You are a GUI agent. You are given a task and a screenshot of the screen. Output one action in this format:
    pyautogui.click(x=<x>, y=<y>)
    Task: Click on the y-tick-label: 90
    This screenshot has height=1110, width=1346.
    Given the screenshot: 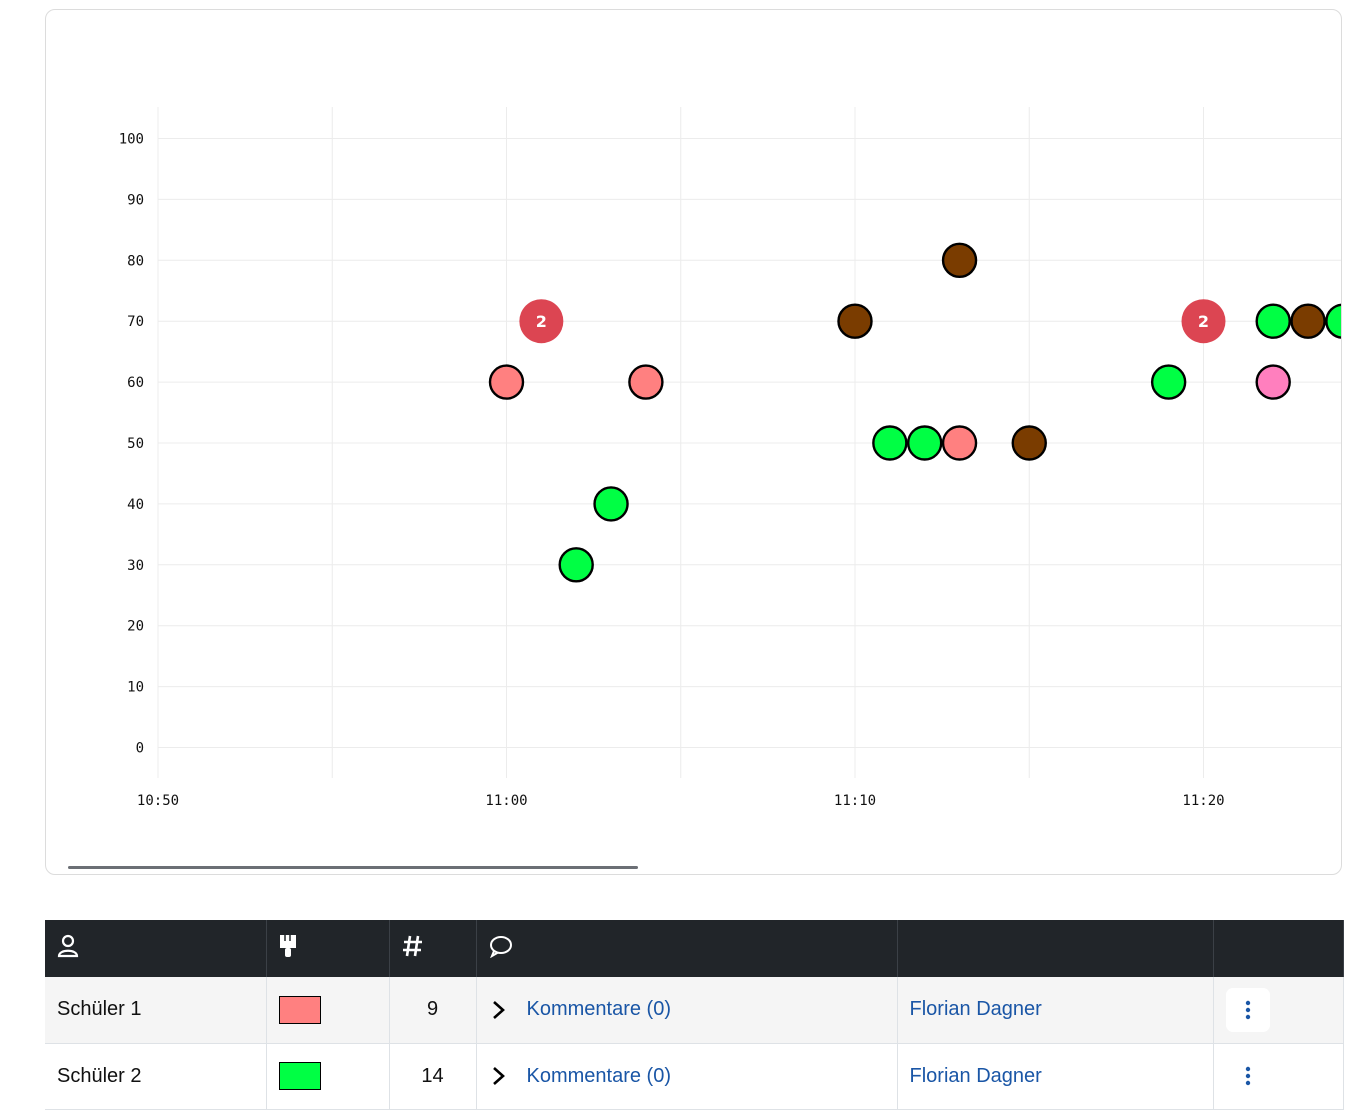 What is the action you would take?
    pyautogui.click(x=135, y=200)
    